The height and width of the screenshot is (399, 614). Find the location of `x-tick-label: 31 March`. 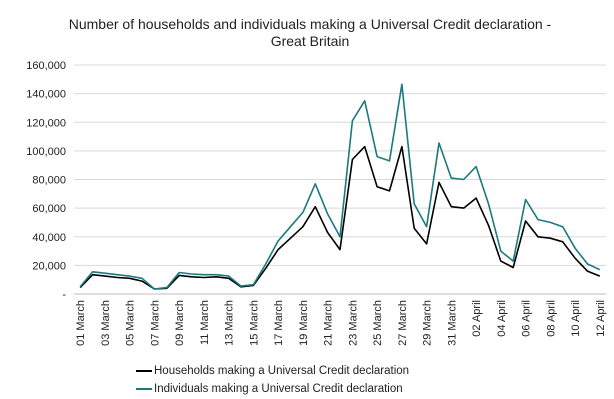

x-tick-label: 31 March is located at coordinates (452, 323).